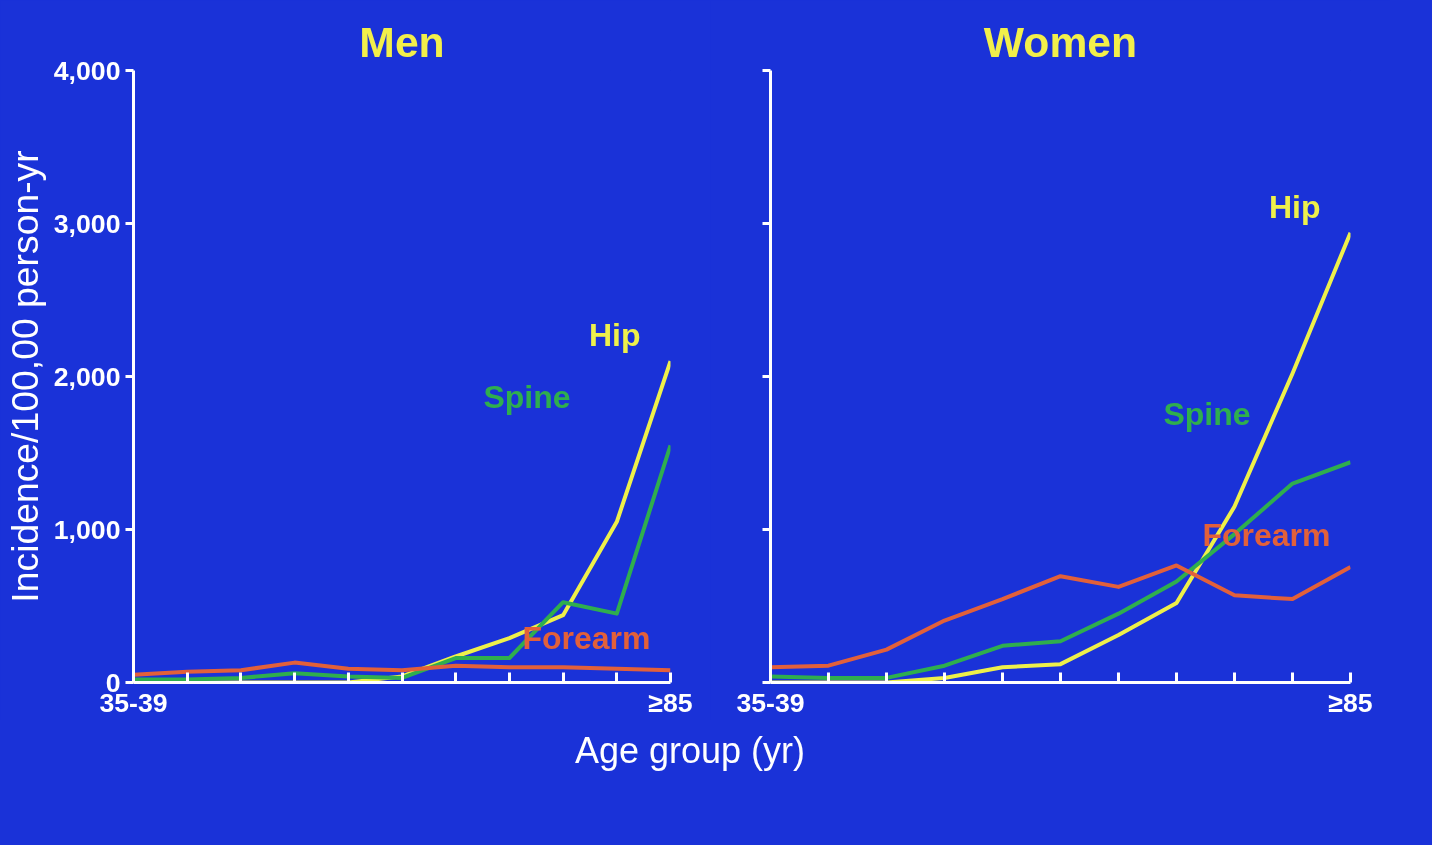  What do you see at coordinates (87, 223) in the screenshot?
I see `y-tick-label: 3,000` at bounding box center [87, 223].